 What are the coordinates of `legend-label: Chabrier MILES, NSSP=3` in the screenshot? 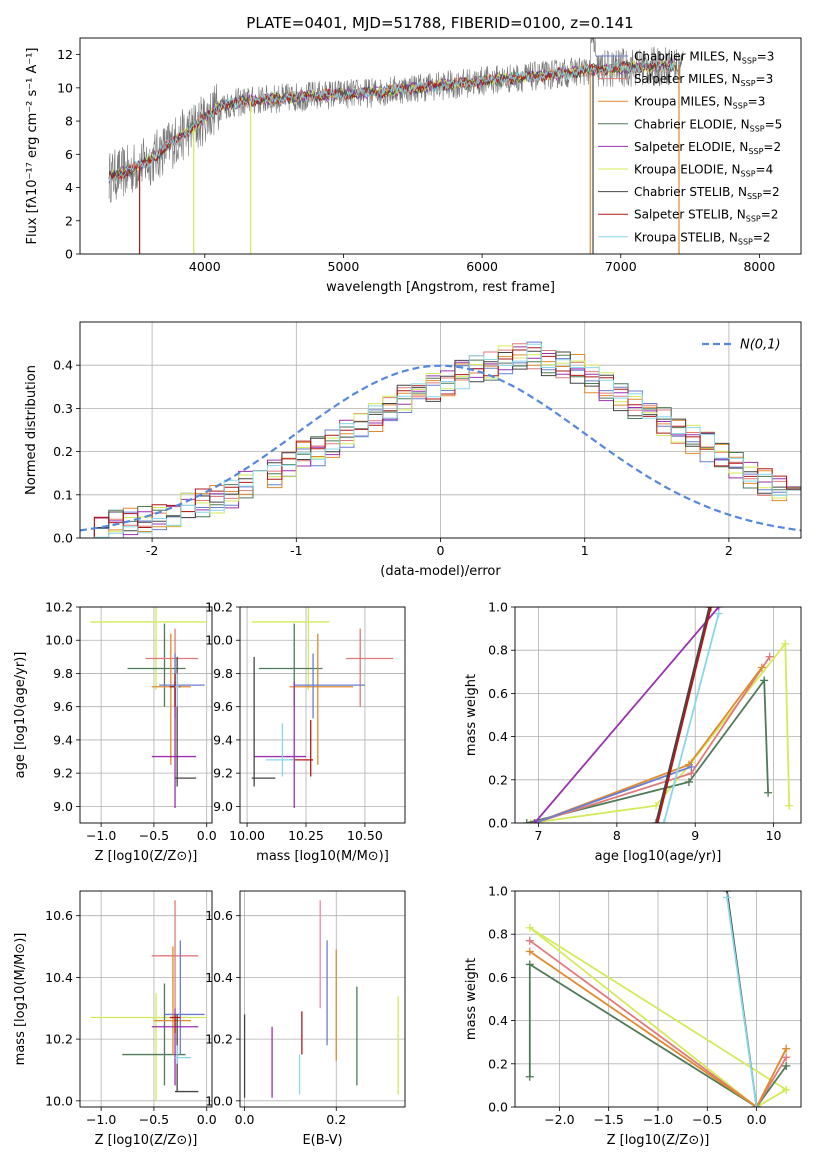 It's located at (704, 58).